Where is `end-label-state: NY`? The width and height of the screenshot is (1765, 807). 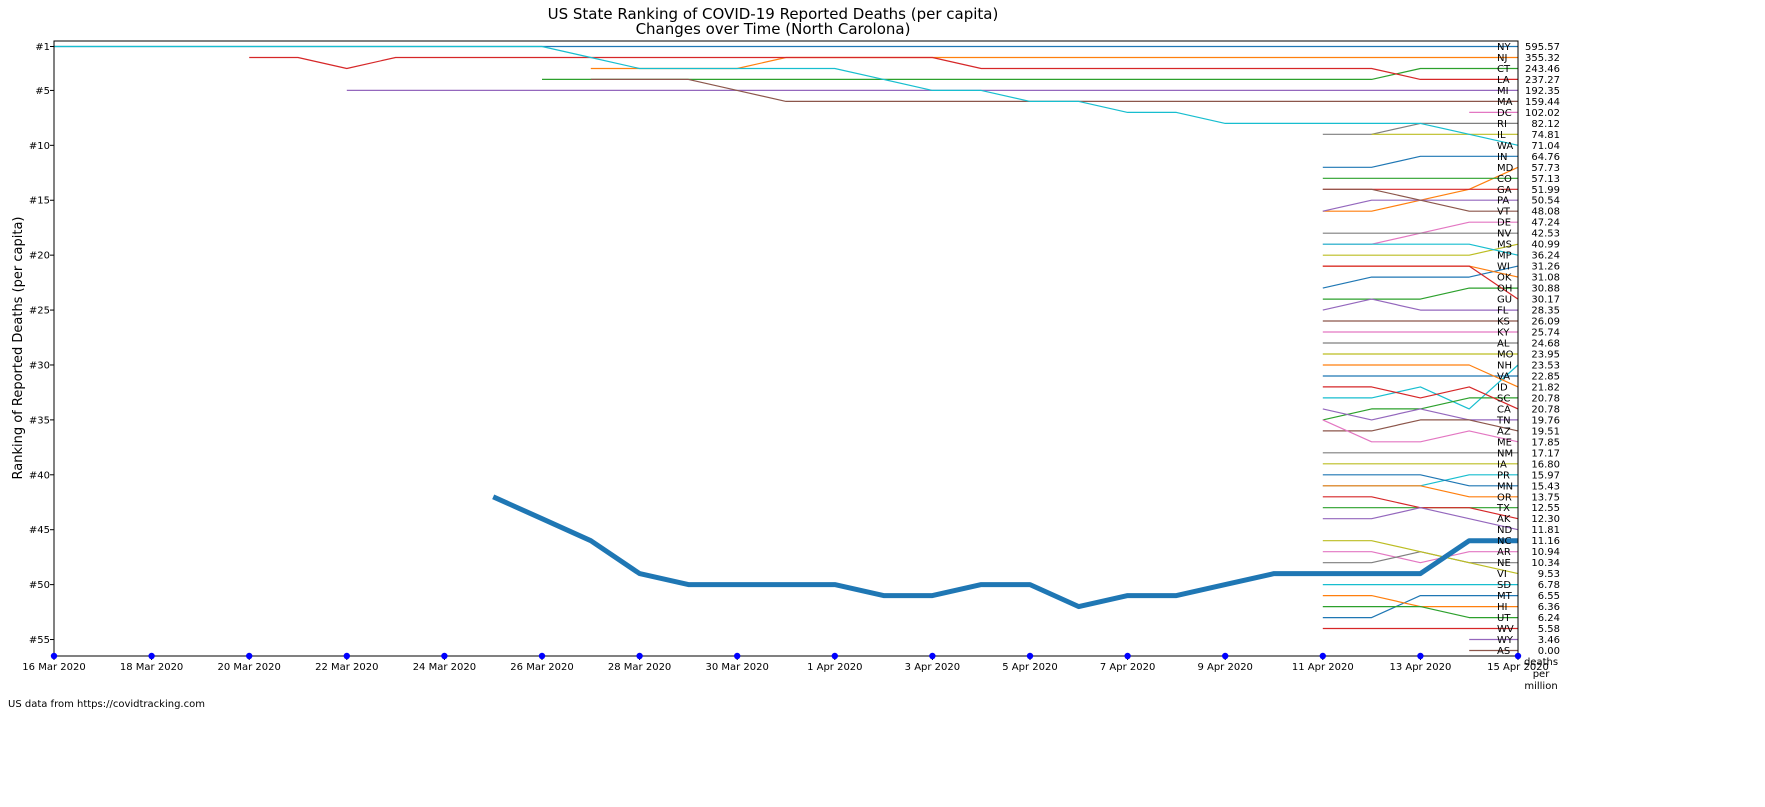
end-label-state: NY is located at coordinates (1504, 47).